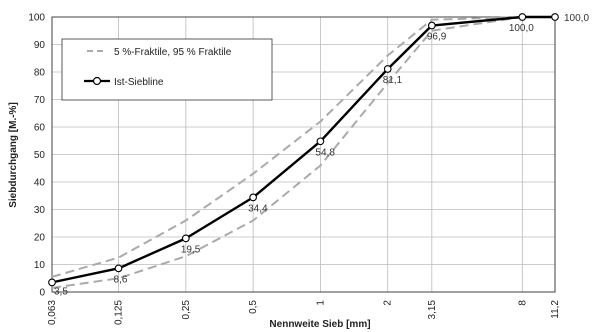 The height and width of the screenshot is (332, 593). What do you see at coordinates (555, 309) in the screenshot?
I see `x-tick-label: 11,2` at bounding box center [555, 309].